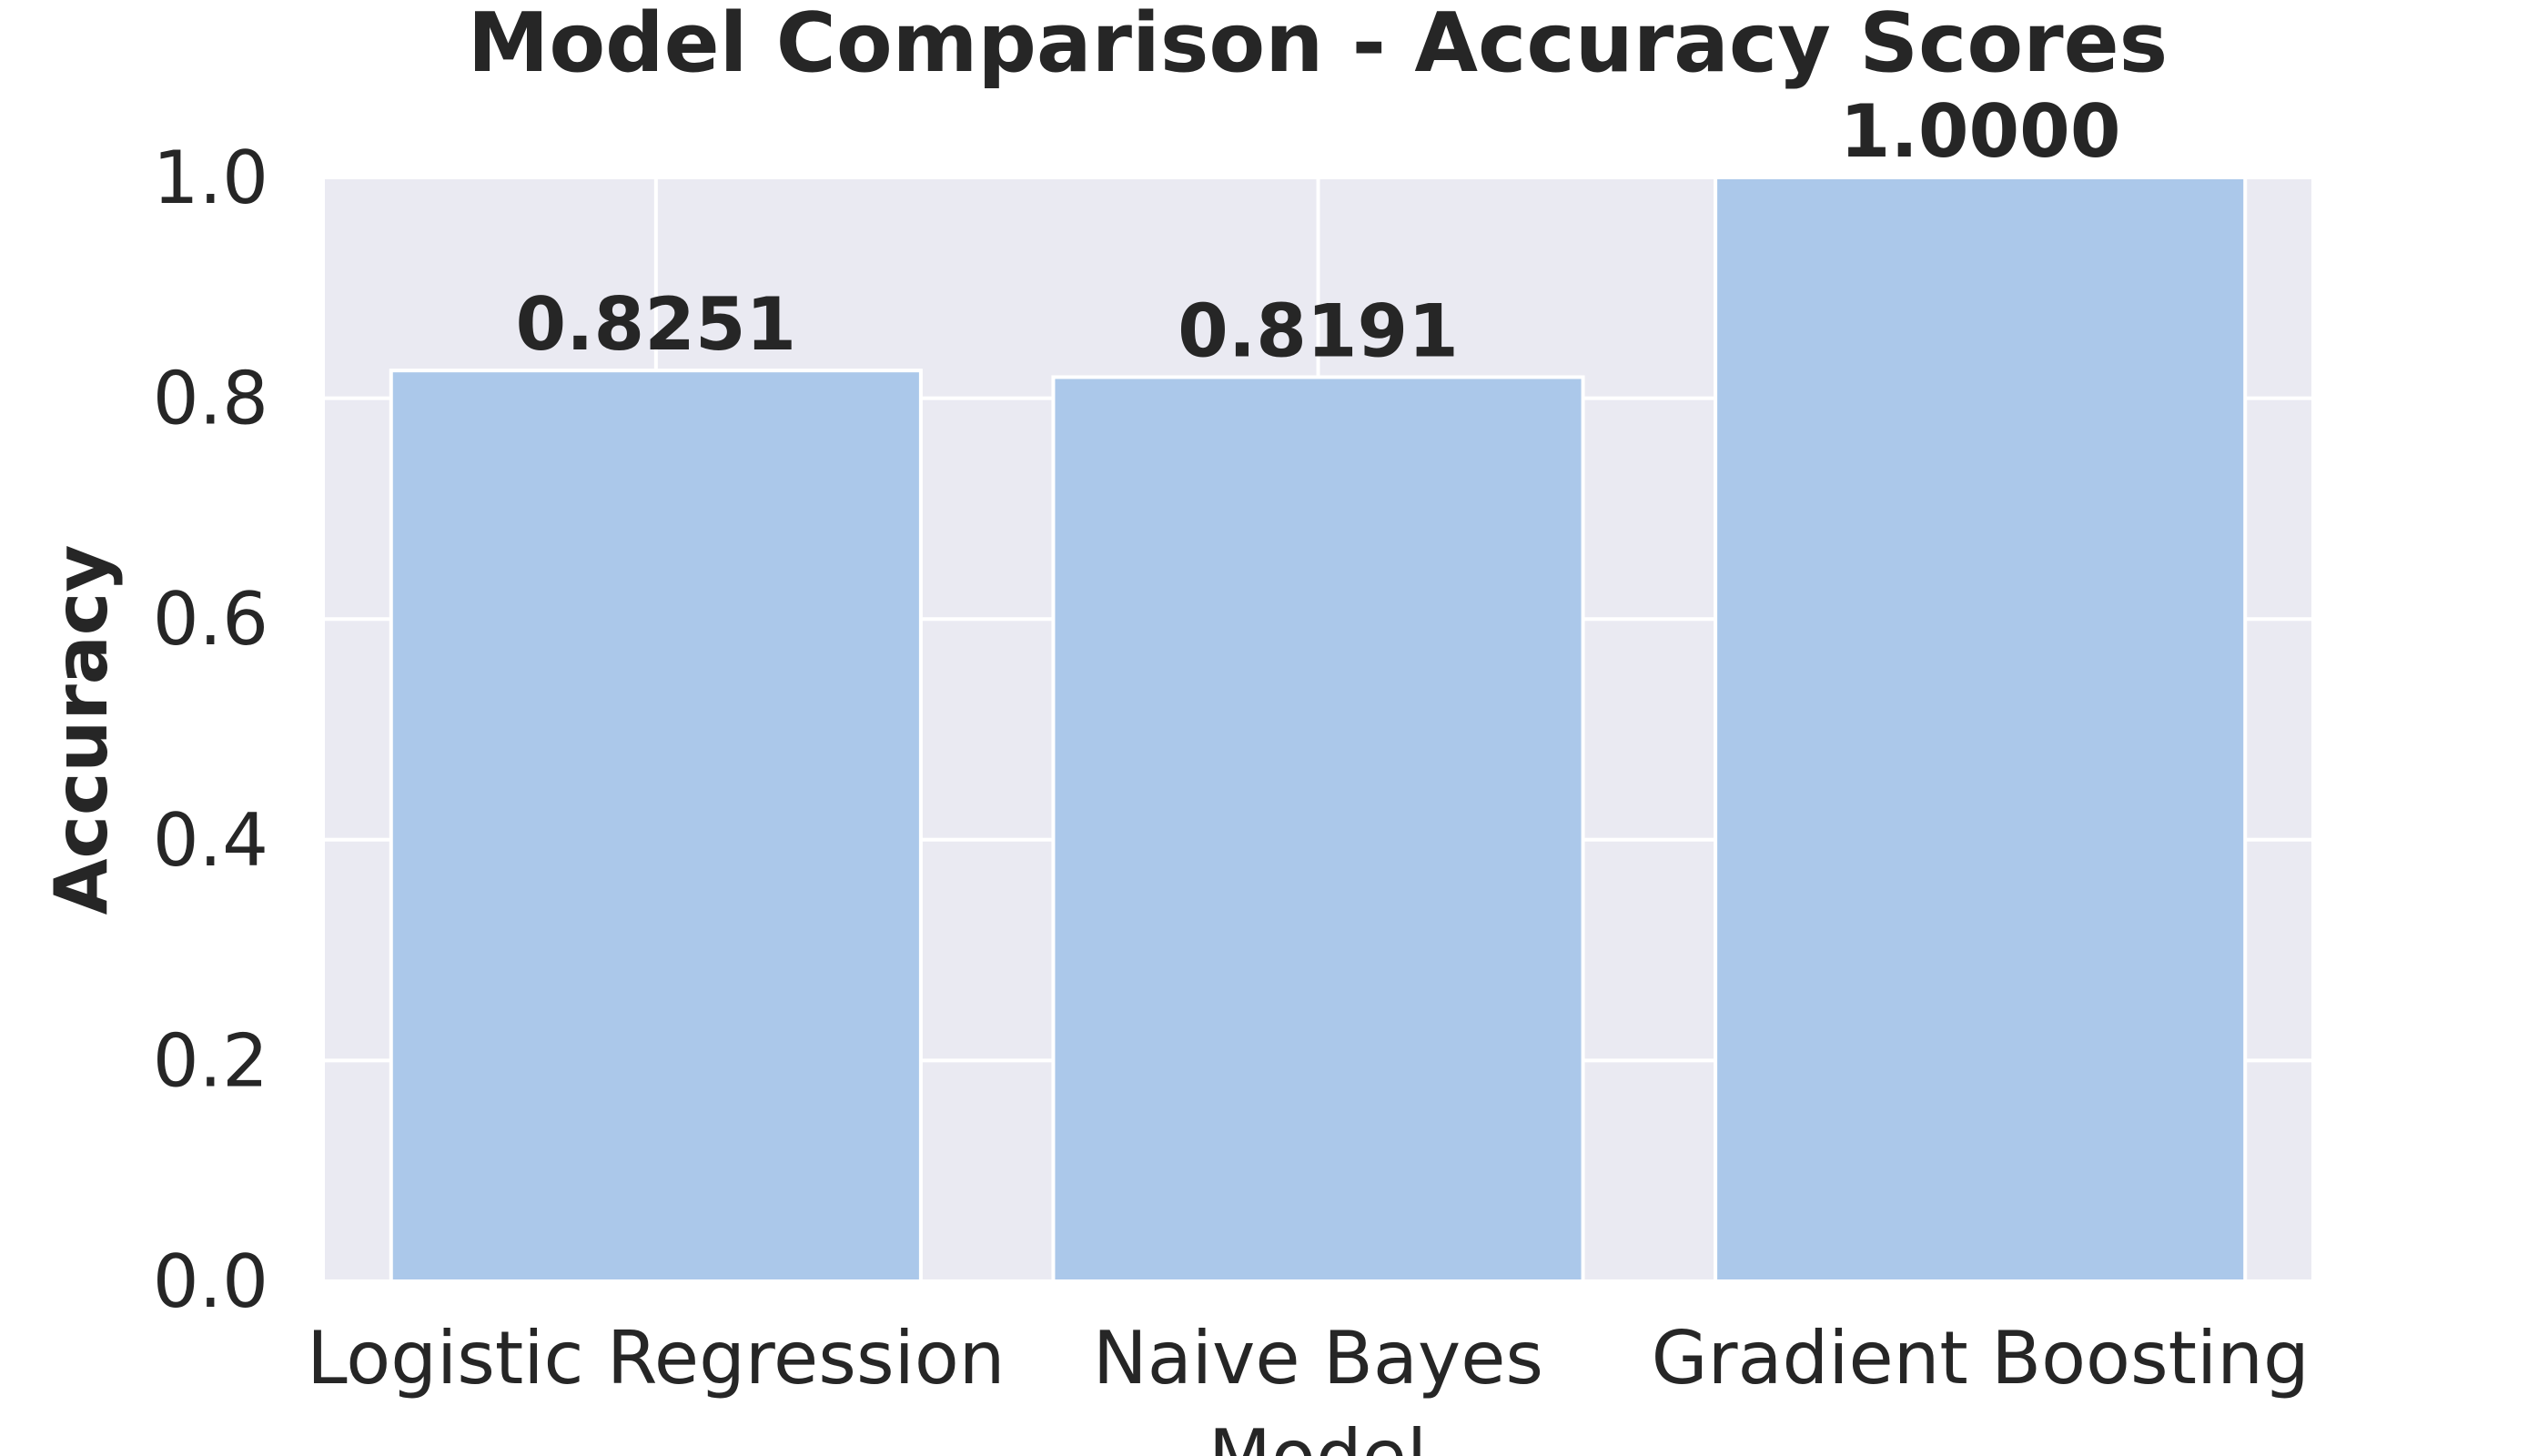 The height and width of the screenshot is (1456, 2548). Describe the element at coordinates (81, 730) in the screenshot. I see `y-axis-label: Accuracy` at that location.